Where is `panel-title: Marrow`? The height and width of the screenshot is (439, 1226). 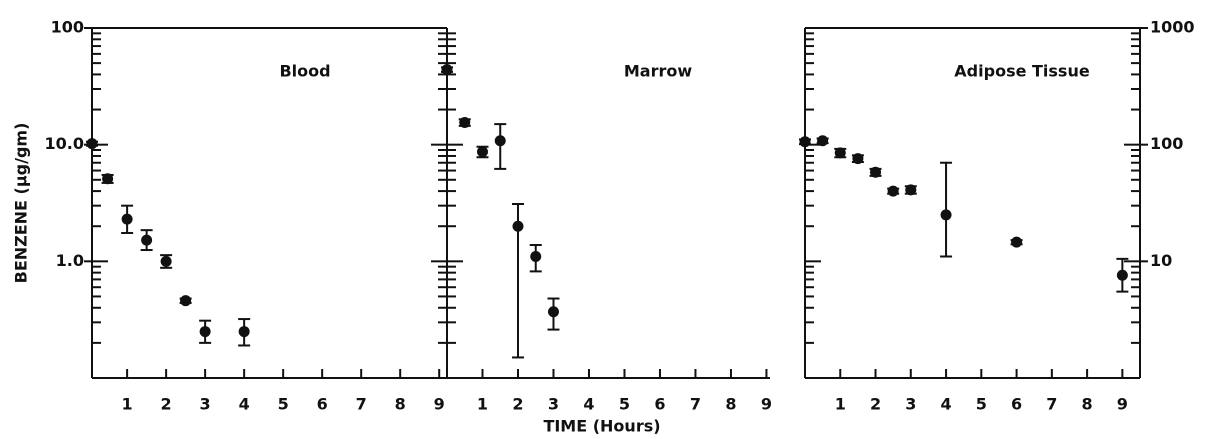
panel-title: Marrow is located at coordinates (658, 71).